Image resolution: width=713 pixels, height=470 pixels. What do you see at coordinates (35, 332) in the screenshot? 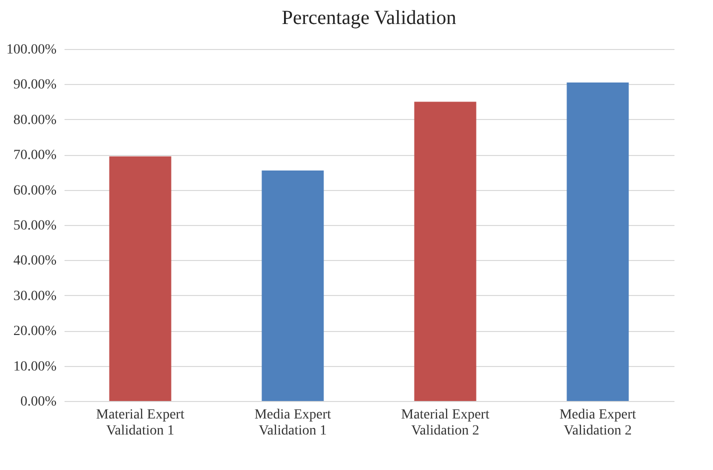
I see `y-tick-label: 20.00%` at bounding box center [35, 332].